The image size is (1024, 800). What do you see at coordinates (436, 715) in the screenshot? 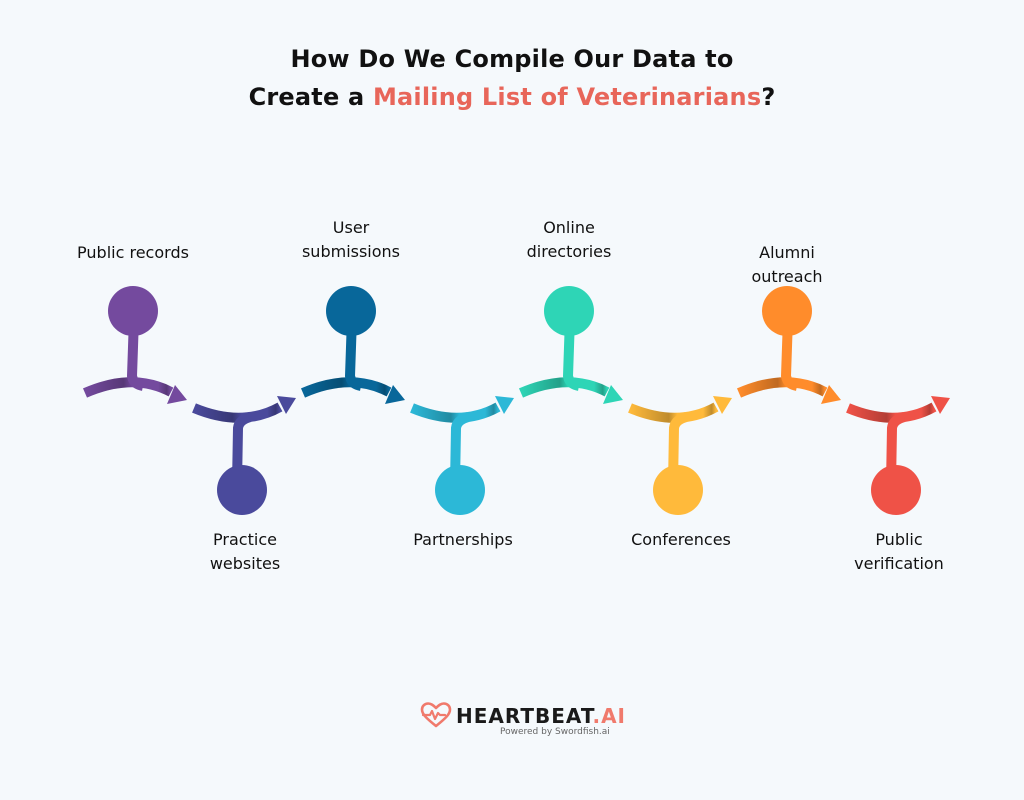
I see `heart-pulse-icon` at bounding box center [436, 715].